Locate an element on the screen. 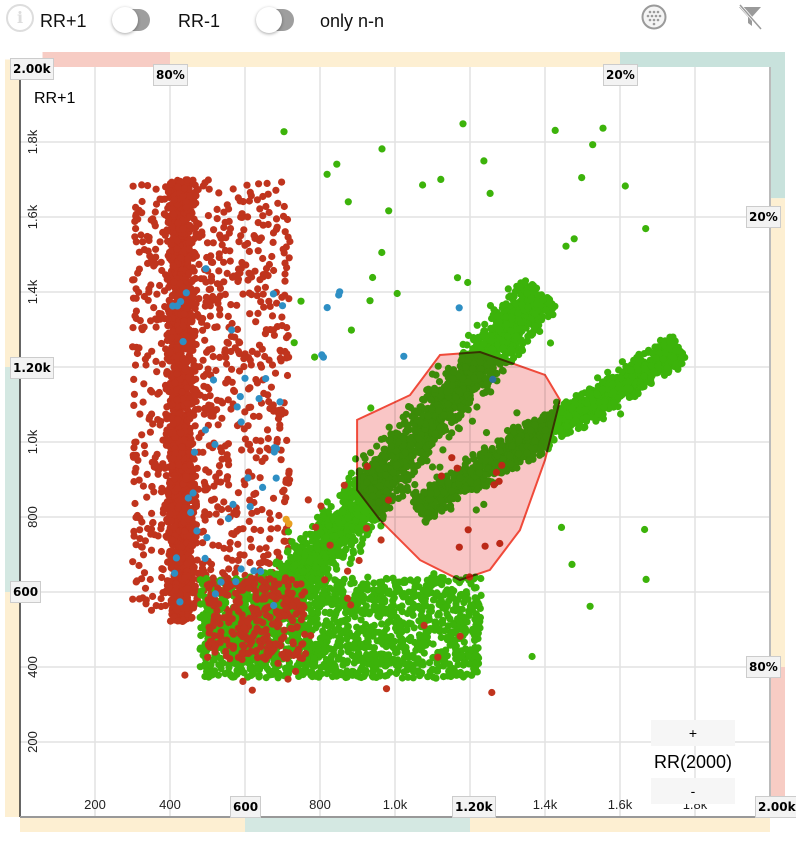  filter-off-icon is located at coordinates (750, 16).